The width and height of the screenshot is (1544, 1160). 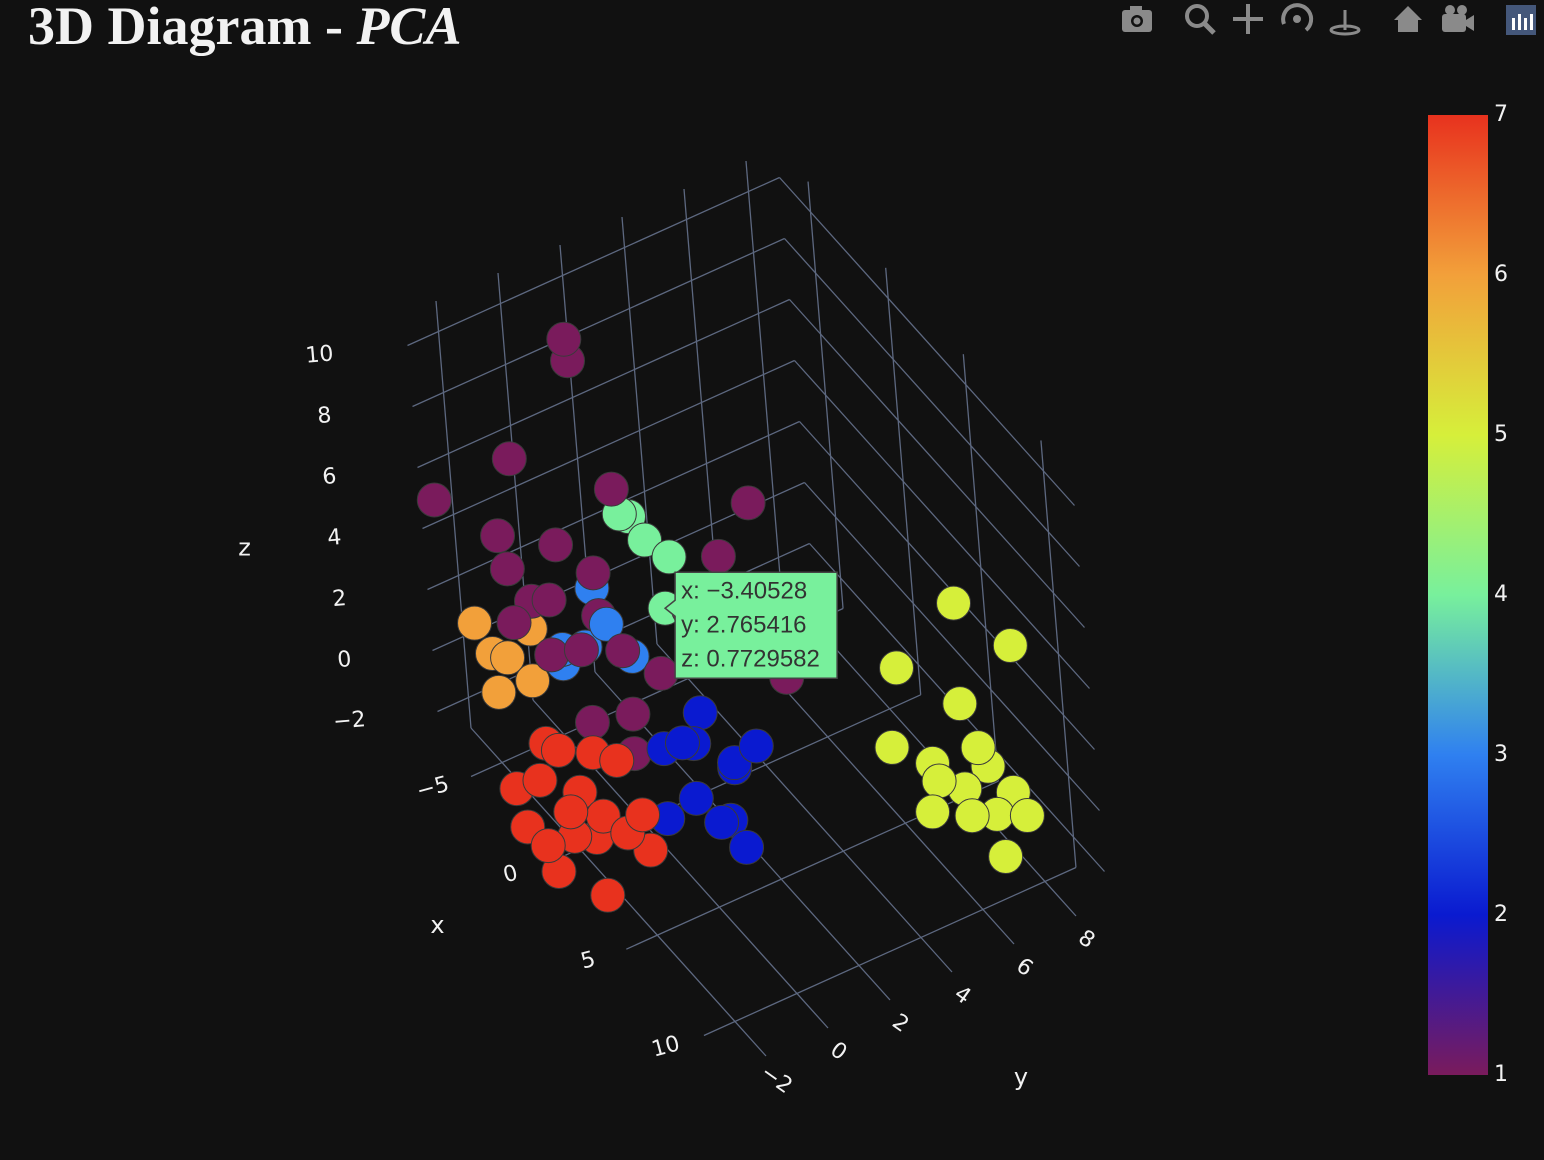 I want to click on home-button, so click(x=1408, y=19).